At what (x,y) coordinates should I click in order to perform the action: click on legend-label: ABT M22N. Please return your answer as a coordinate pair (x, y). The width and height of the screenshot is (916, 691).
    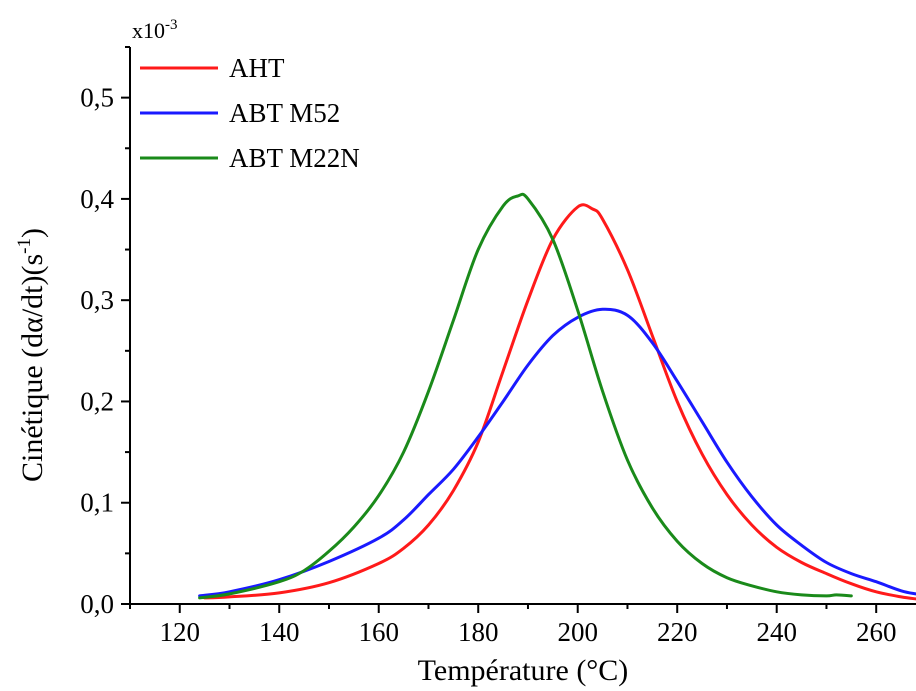
    Looking at the image, I should click on (294, 158).